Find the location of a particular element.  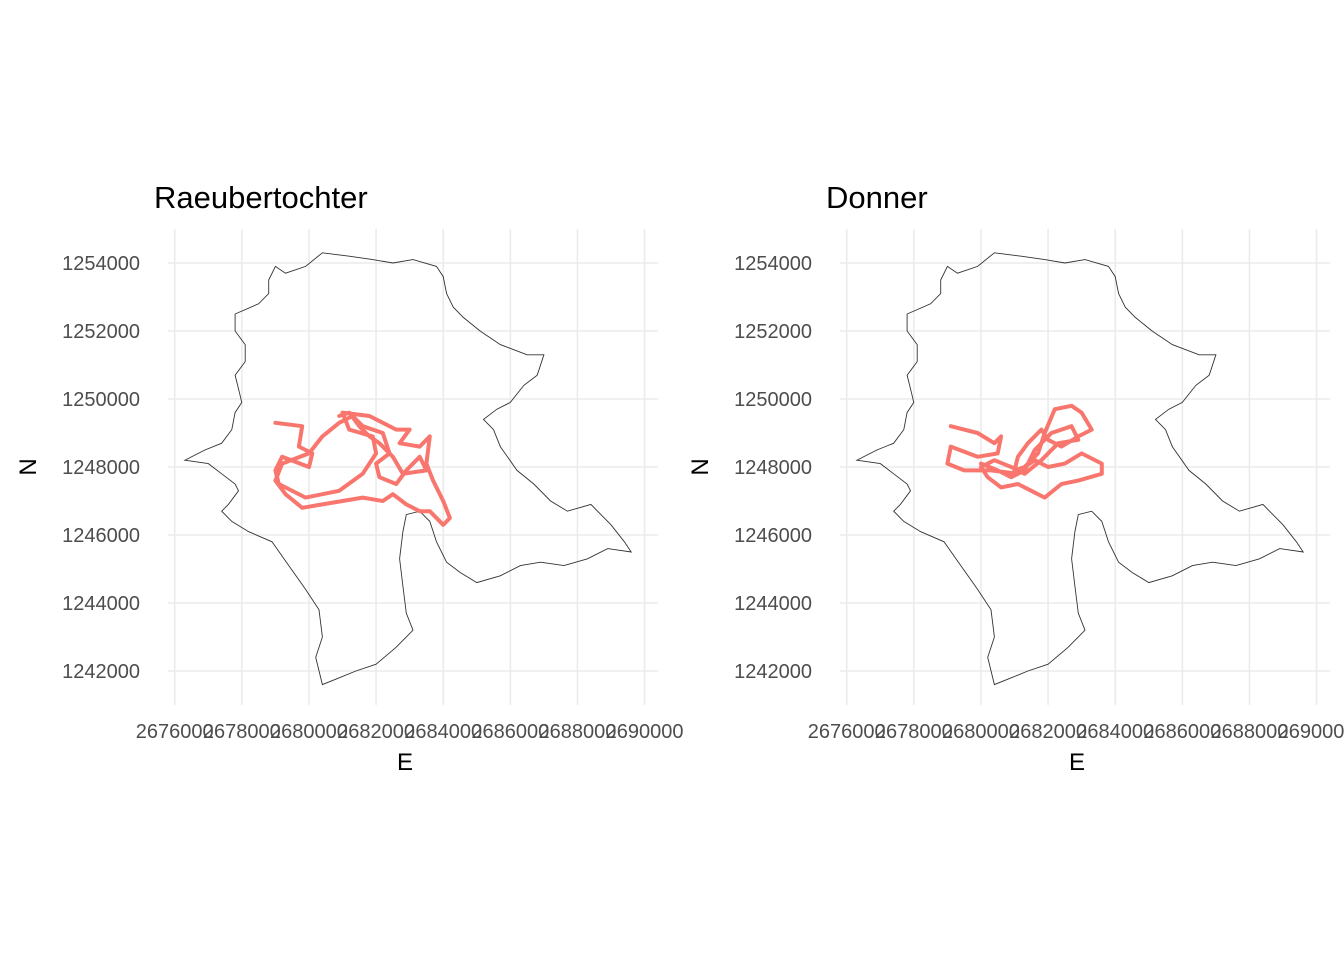

chart-title: Raeubertochter is located at coordinates (261, 197).